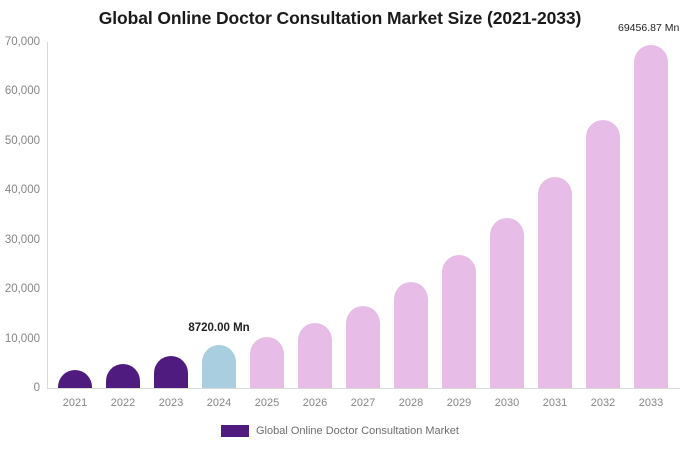 Image resolution: width=680 pixels, height=450 pixels. What do you see at coordinates (411, 403) in the screenshot?
I see `x-axis-tick-label: 2028` at bounding box center [411, 403].